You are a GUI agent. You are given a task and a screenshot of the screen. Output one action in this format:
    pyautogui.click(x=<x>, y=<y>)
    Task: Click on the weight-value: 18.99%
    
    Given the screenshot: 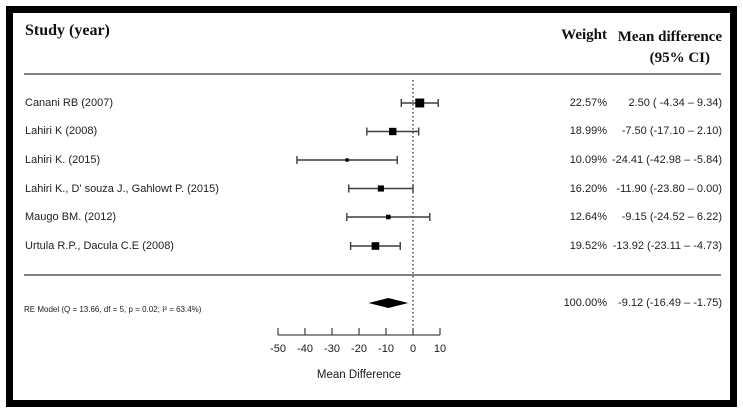 What is the action you would take?
    pyautogui.click(x=588, y=131)
    